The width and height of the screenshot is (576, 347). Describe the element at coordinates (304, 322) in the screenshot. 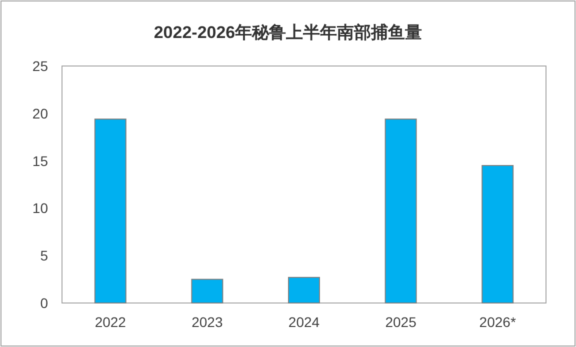

I see `x-tick-label: 2024` at that location.